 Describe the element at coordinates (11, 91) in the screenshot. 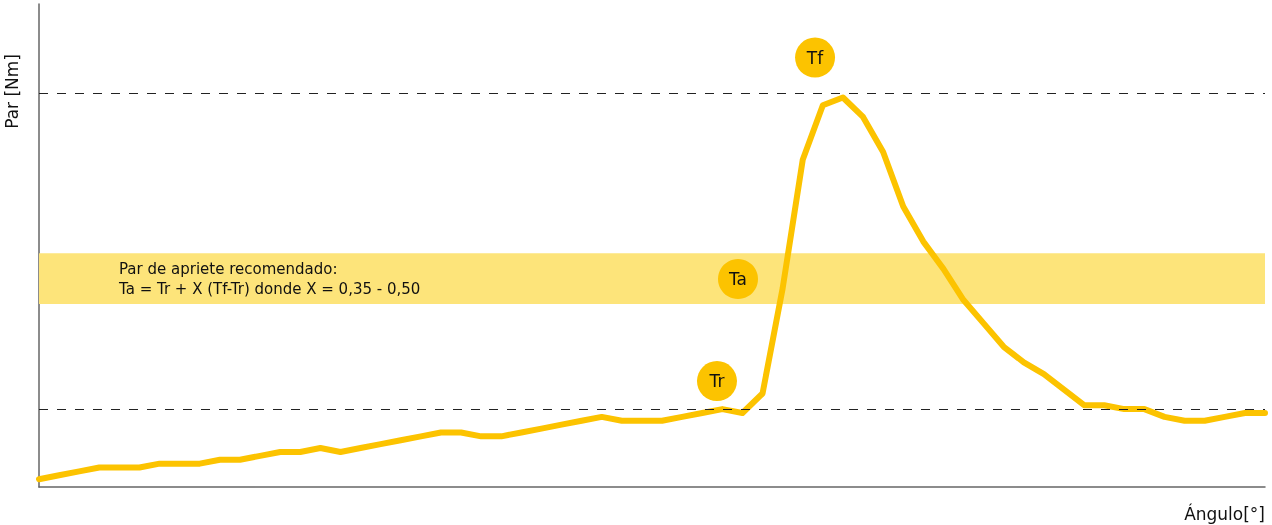

I see `y-axis-title: Par [Nm]` at that location.